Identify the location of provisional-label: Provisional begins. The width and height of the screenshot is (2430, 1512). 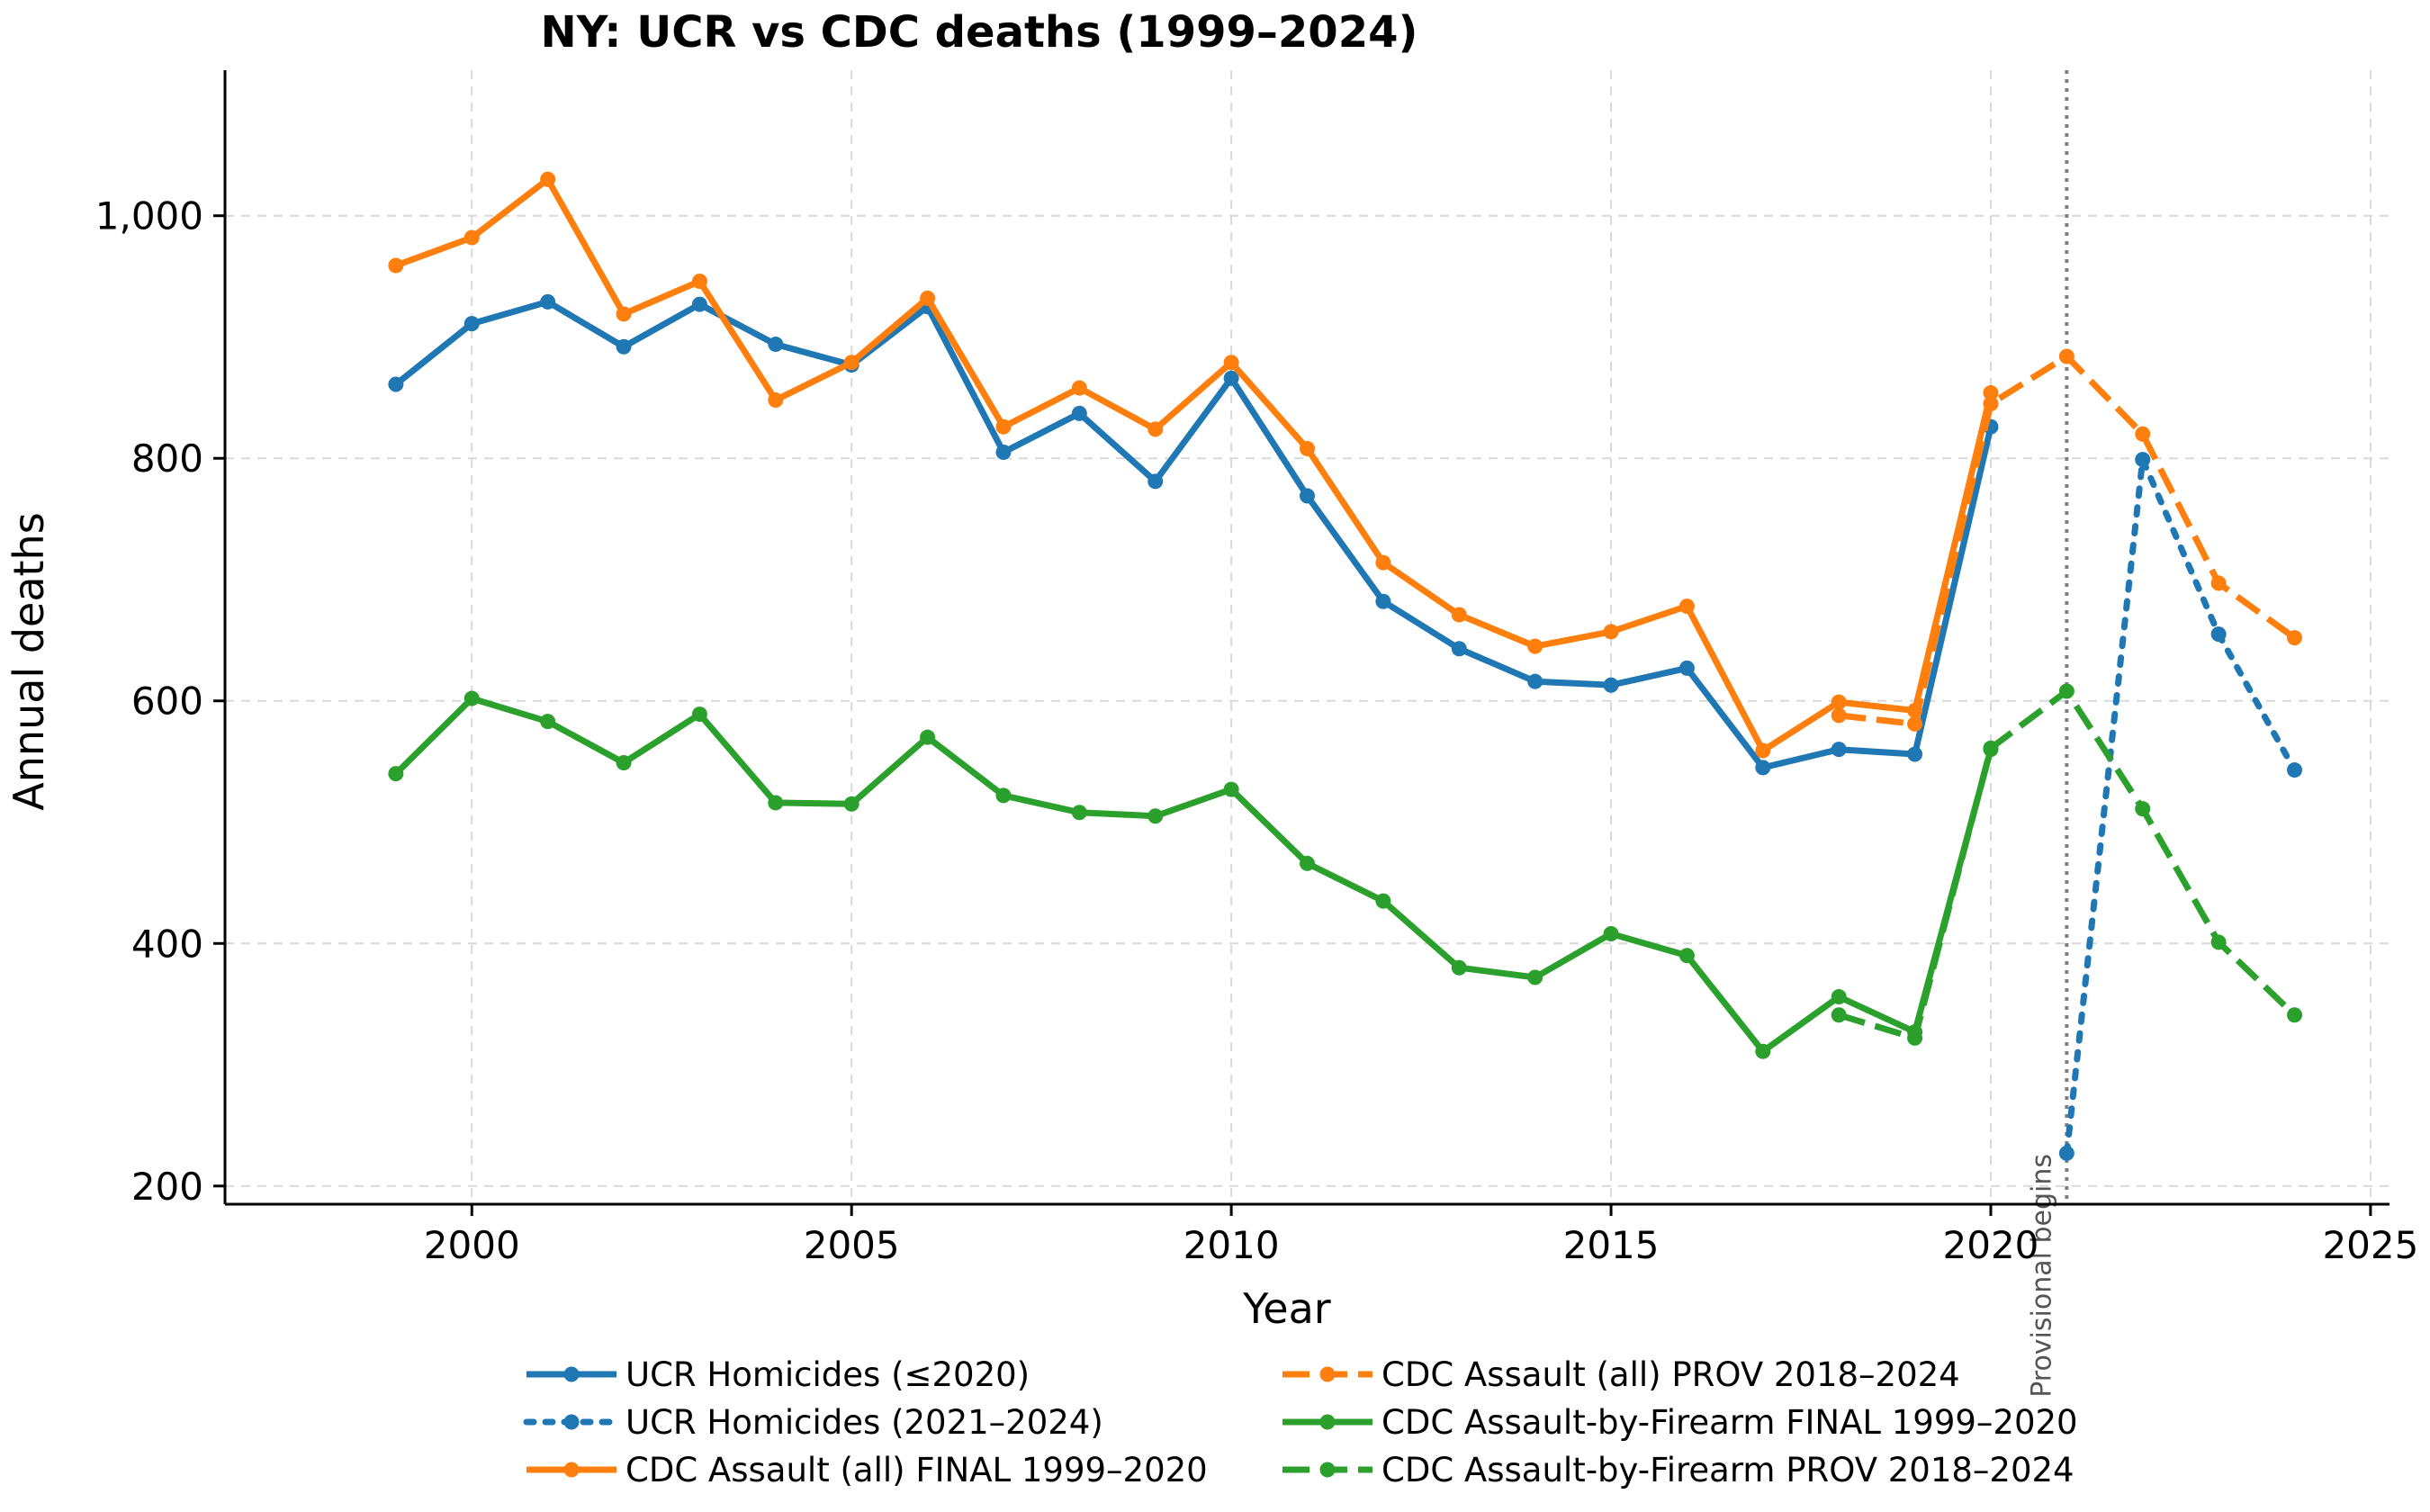
(2042, 1276).